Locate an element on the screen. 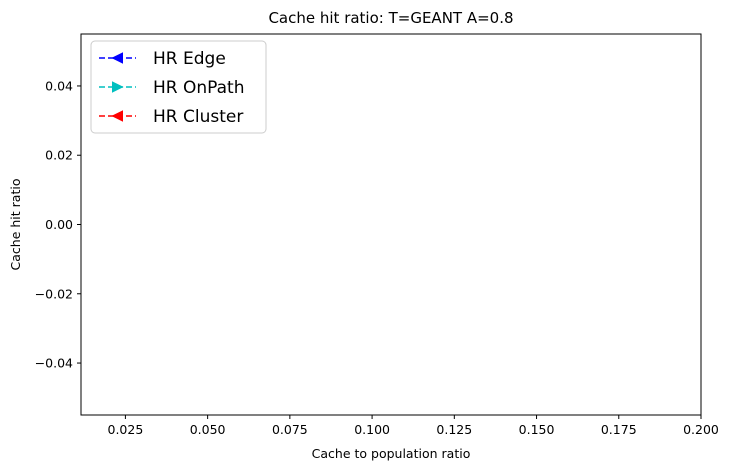 The image size is (731, 470). y-axis-label: Cache hit ratio is located at coordinates (15, 225).